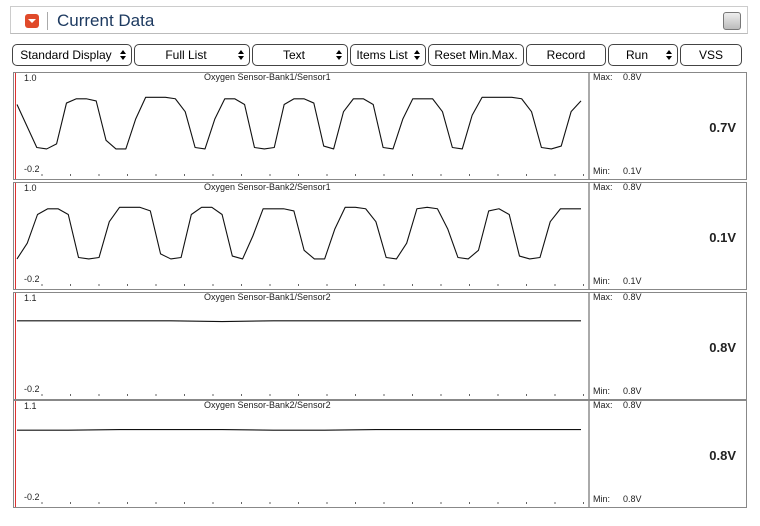  I want to click on toolbar-button: Full List, so click(192, 55).